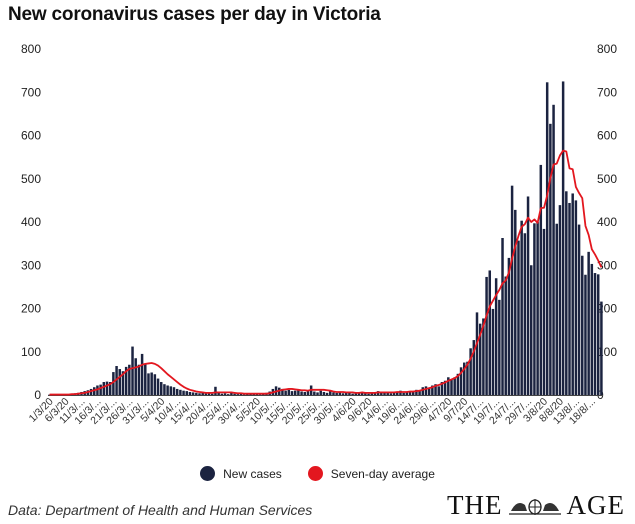 The width and height of the screenshot is (635, 524). I want to click on average-swatch, so click(315, 473).